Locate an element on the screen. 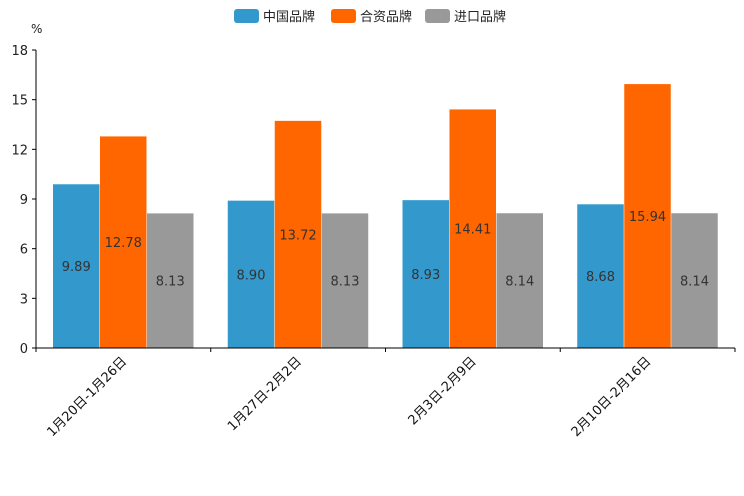  legend: 中国品牌 合资品牌 进口品牌 is located at coordinates (370, 17).